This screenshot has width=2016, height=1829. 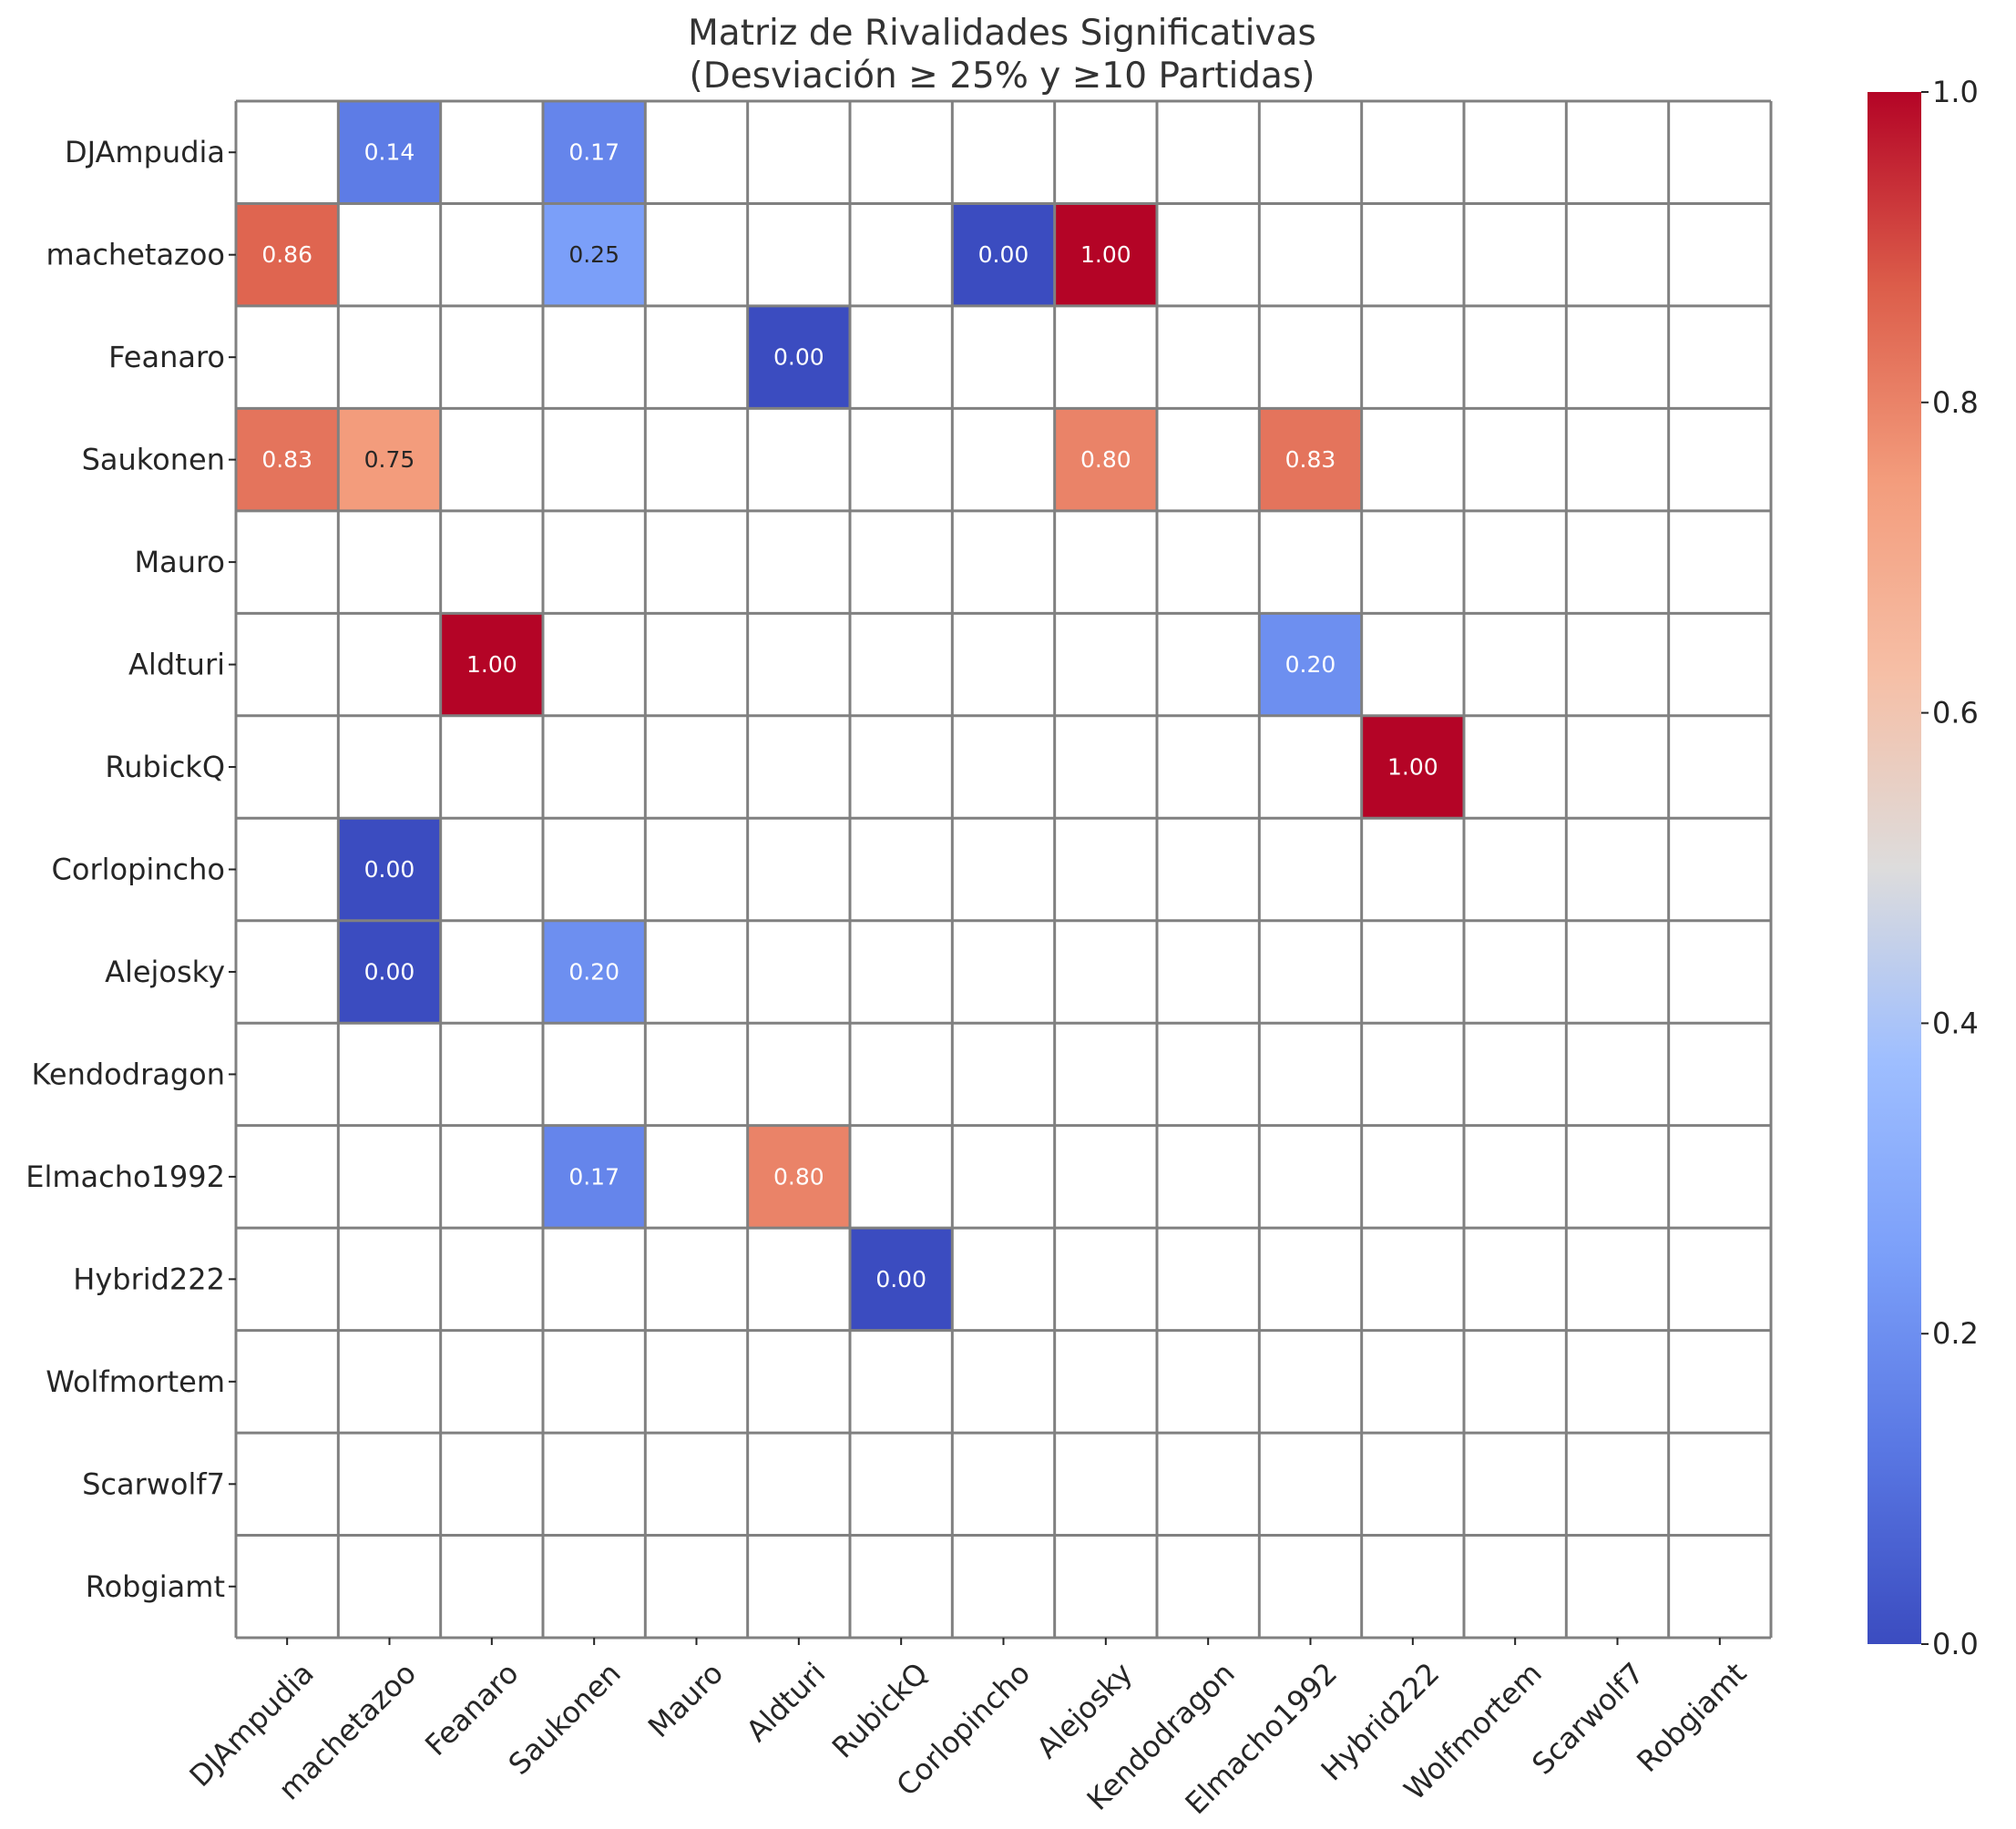 I want to click on cell-value-label: 0.75, so click(x=389, y=459).